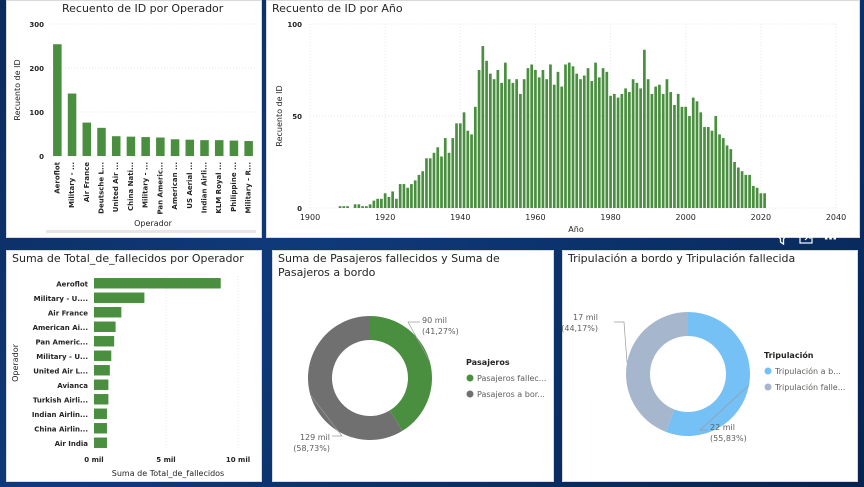  Describe the element at coordinates (36, 25) in the screenshot. I see `y-tick-label: 300` at that location.